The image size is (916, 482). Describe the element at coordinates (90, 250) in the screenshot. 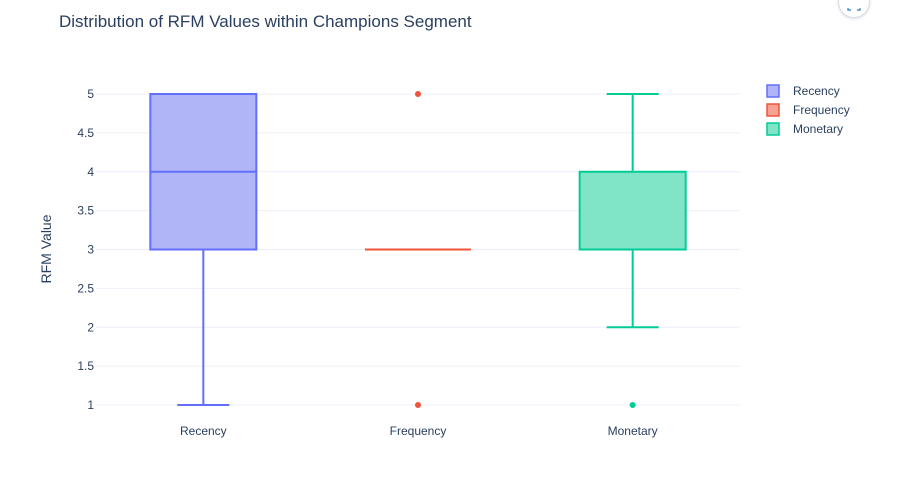

I see `y-tick-label: 3` at that location.